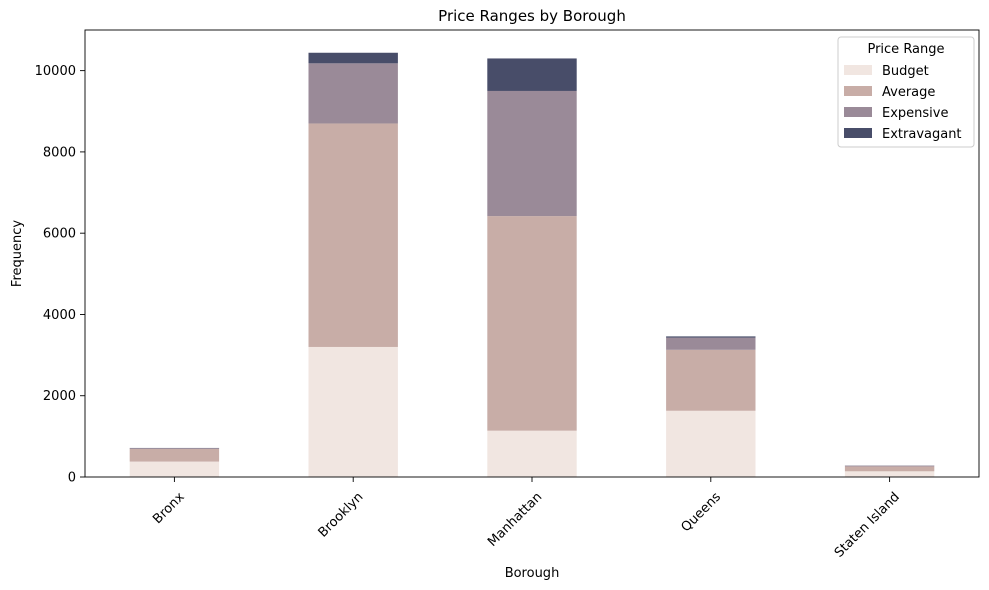 This screenshot has height=590, width=989. Describe the element at coordinates (353, 235) in the screenshot. I see `bar-average-brooklyn` at that location.